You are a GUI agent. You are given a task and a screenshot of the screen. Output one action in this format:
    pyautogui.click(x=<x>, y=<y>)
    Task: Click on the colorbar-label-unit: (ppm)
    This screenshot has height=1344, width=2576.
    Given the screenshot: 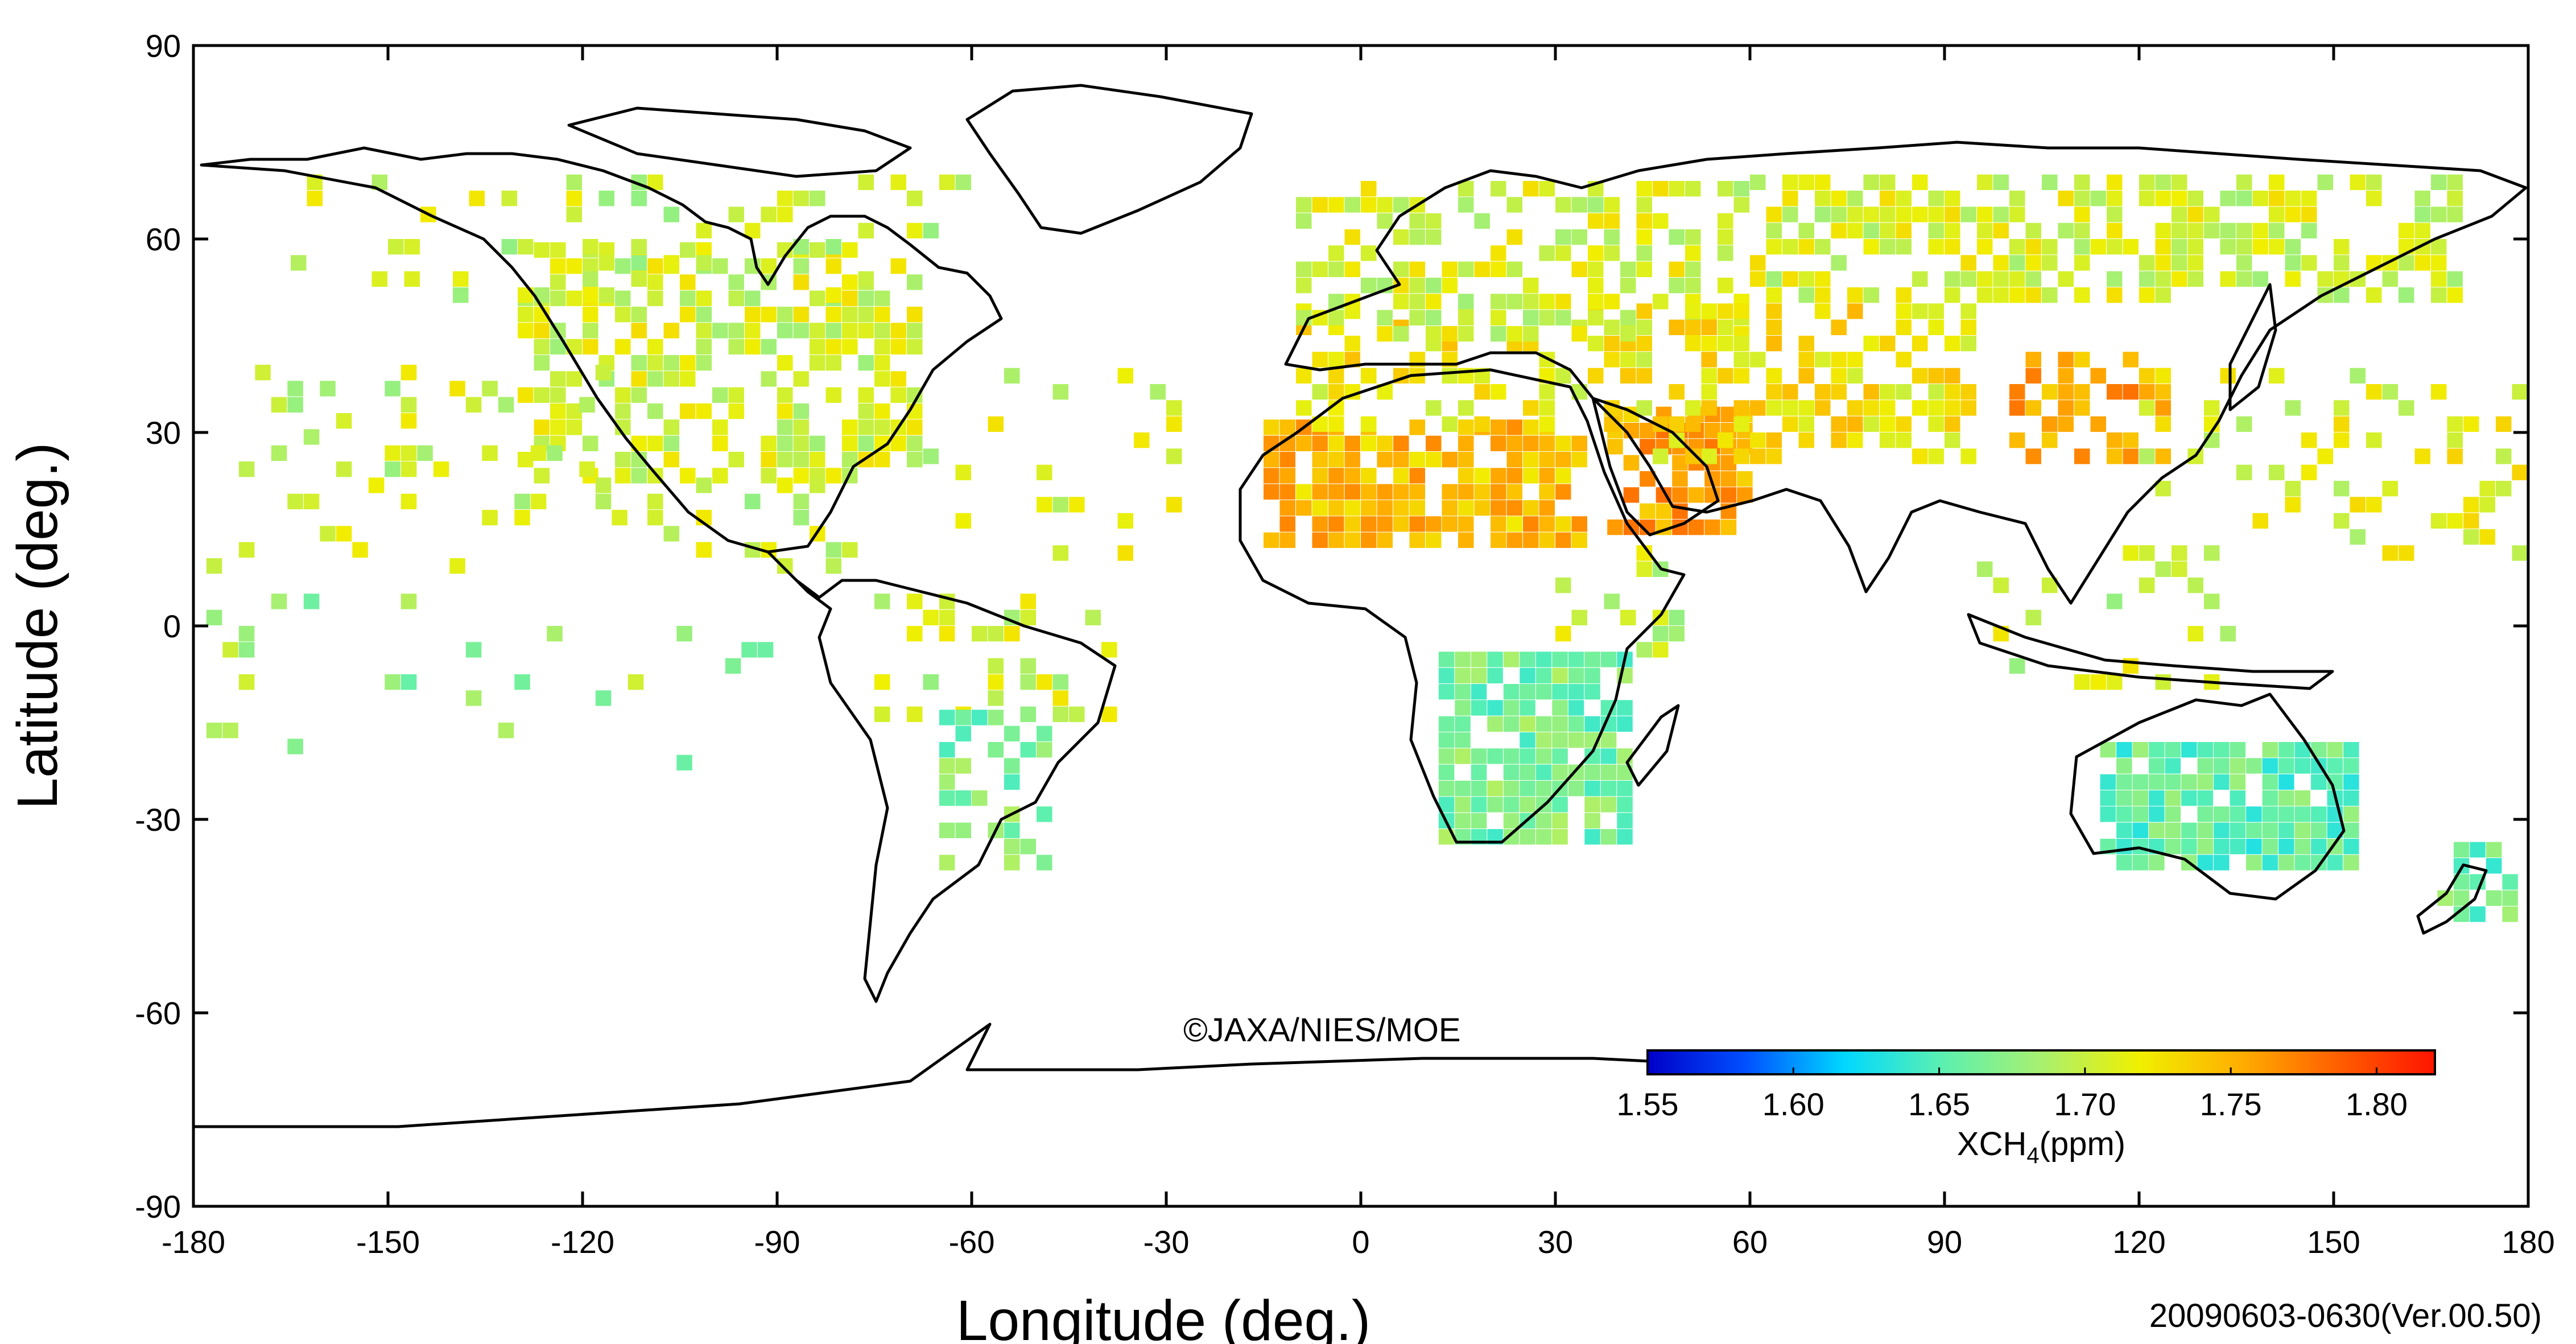 What is the action you would take?
    pyautogui.click(x=2083, y=1144)
    